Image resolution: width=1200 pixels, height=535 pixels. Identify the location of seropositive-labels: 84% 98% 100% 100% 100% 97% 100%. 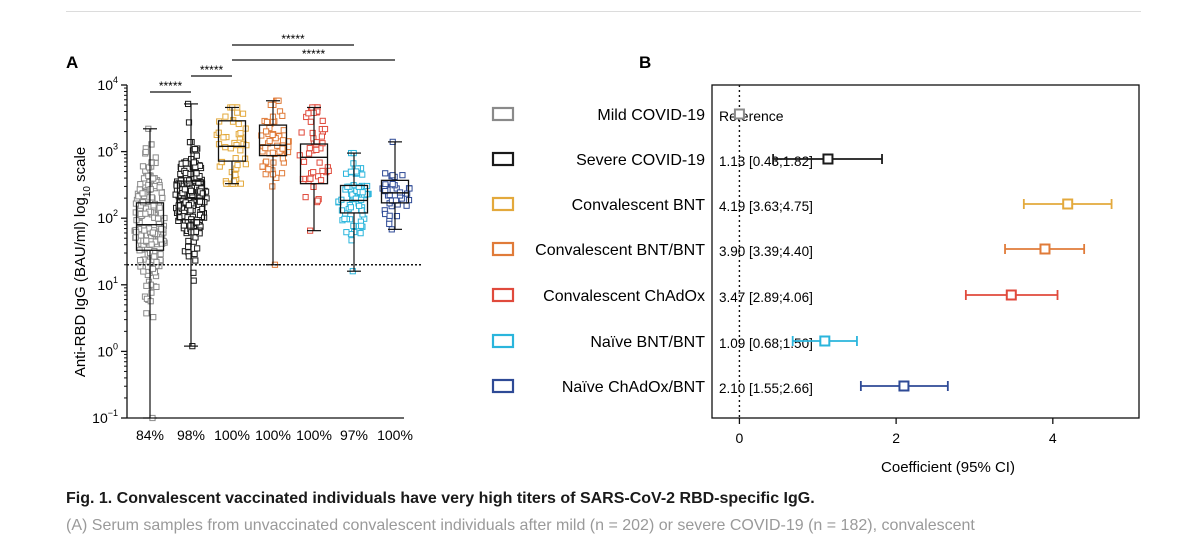
(274, 435).